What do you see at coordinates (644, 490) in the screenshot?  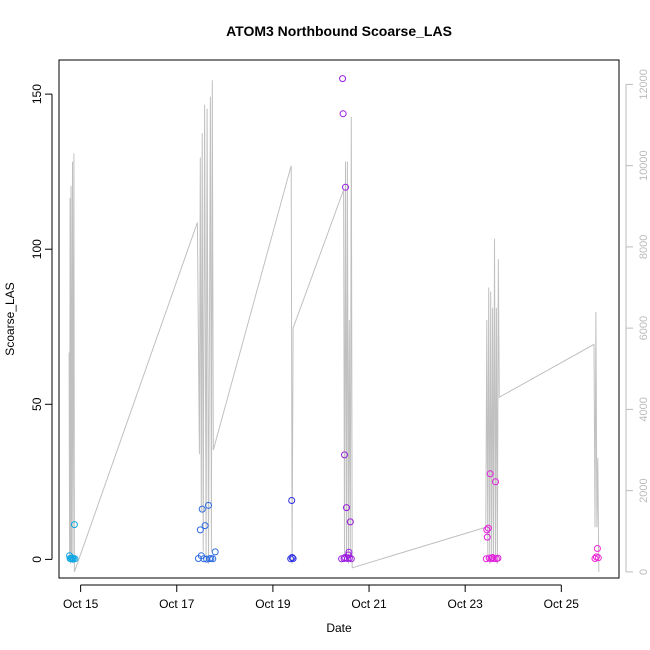 I see `y-tick-label-right: 2000` at bounding box center [644, 490].